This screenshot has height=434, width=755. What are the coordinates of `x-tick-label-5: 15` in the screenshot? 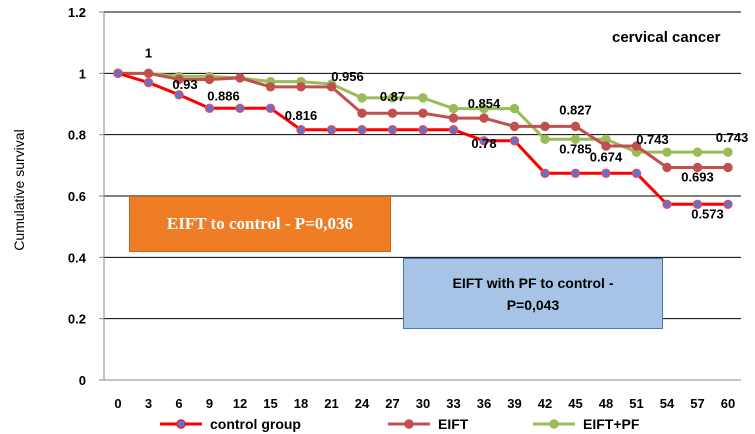 It's located at (270, 403).